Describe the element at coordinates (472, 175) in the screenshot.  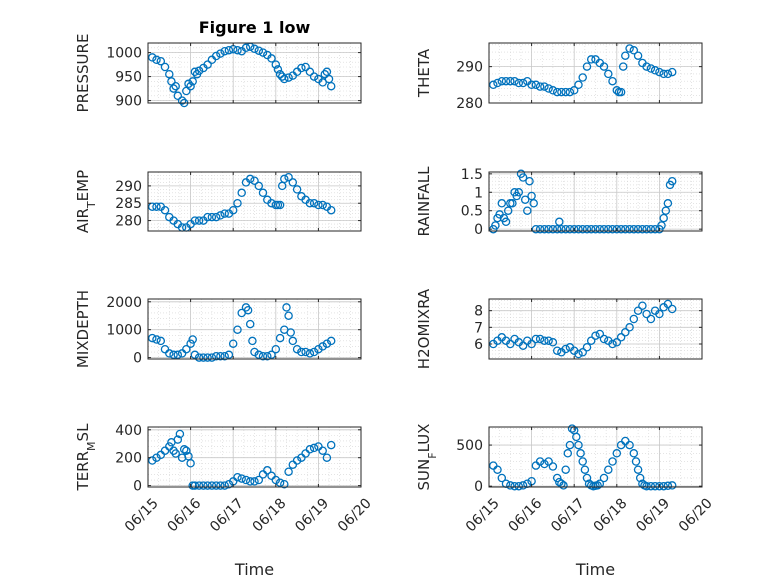
I see `y-tick-label: 1.5` at that location.